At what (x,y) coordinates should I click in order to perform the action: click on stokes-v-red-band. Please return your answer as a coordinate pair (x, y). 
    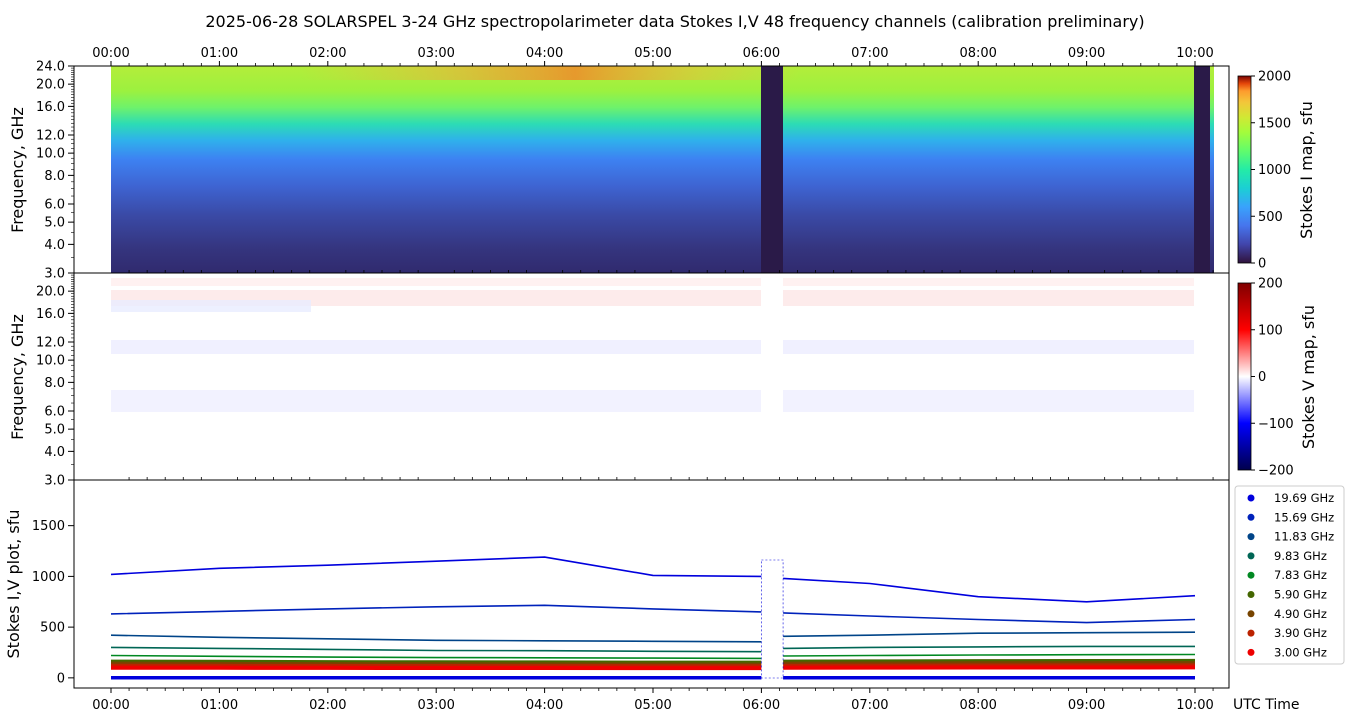
    Looking at the image, I should click on (652, 298).